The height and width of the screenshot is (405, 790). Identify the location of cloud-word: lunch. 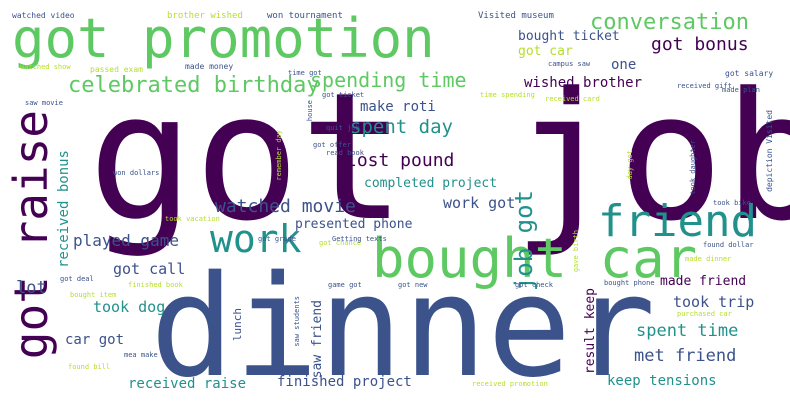
(237, 325).